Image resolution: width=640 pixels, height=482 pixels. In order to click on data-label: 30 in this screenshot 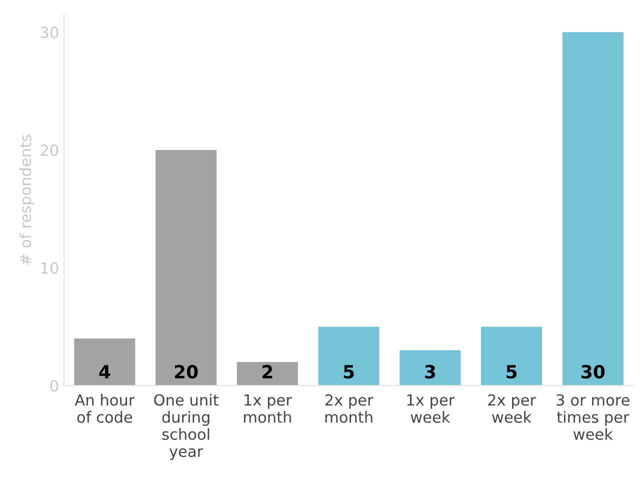, I will do `click(593, 371)`.